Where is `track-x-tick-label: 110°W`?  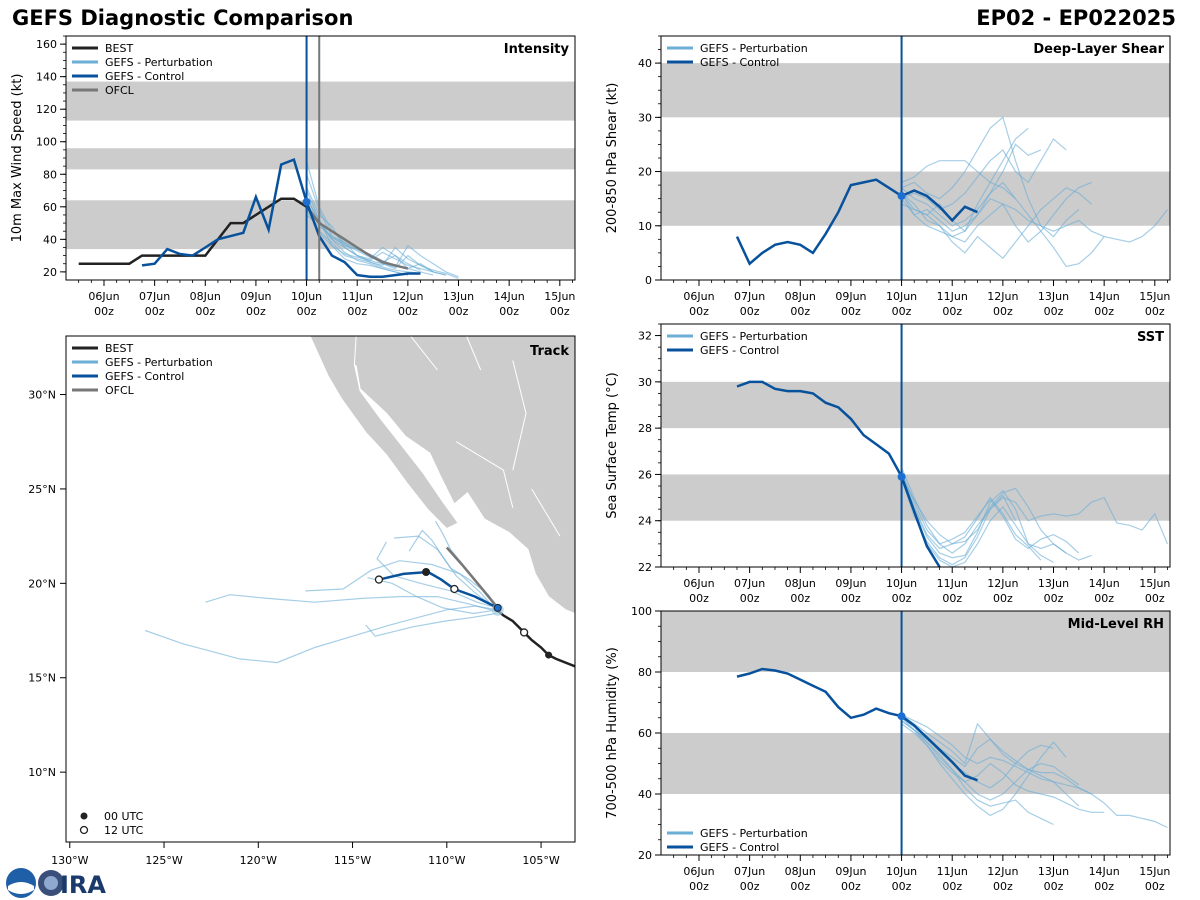 track-x-tick-label: 110°W is located at coordinates (446, 860).